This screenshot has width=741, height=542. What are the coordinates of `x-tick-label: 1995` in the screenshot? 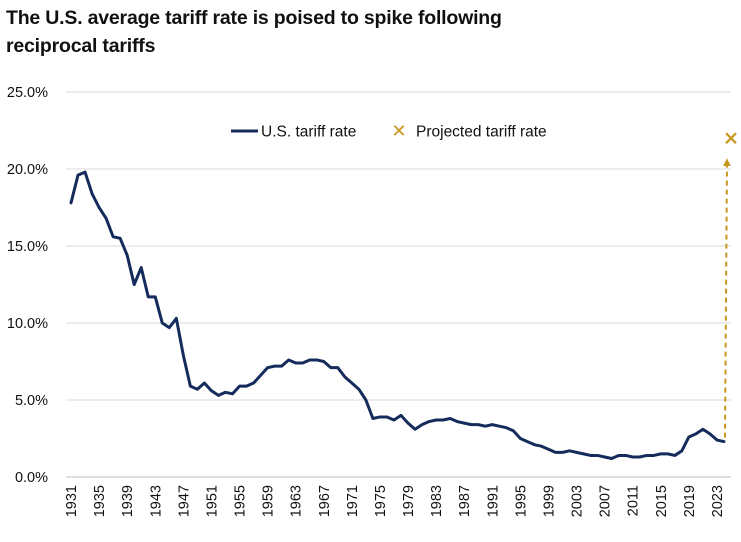 It's located at (521, 501).